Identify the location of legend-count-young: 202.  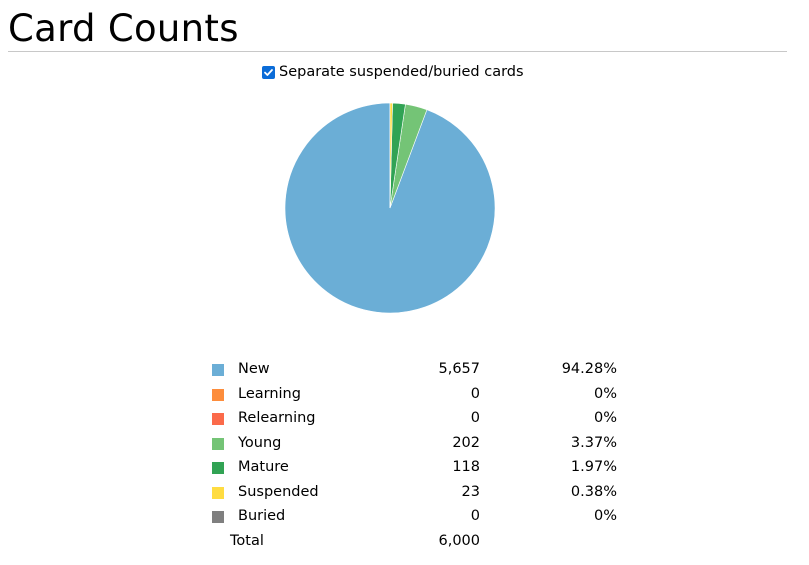
(466, 442).